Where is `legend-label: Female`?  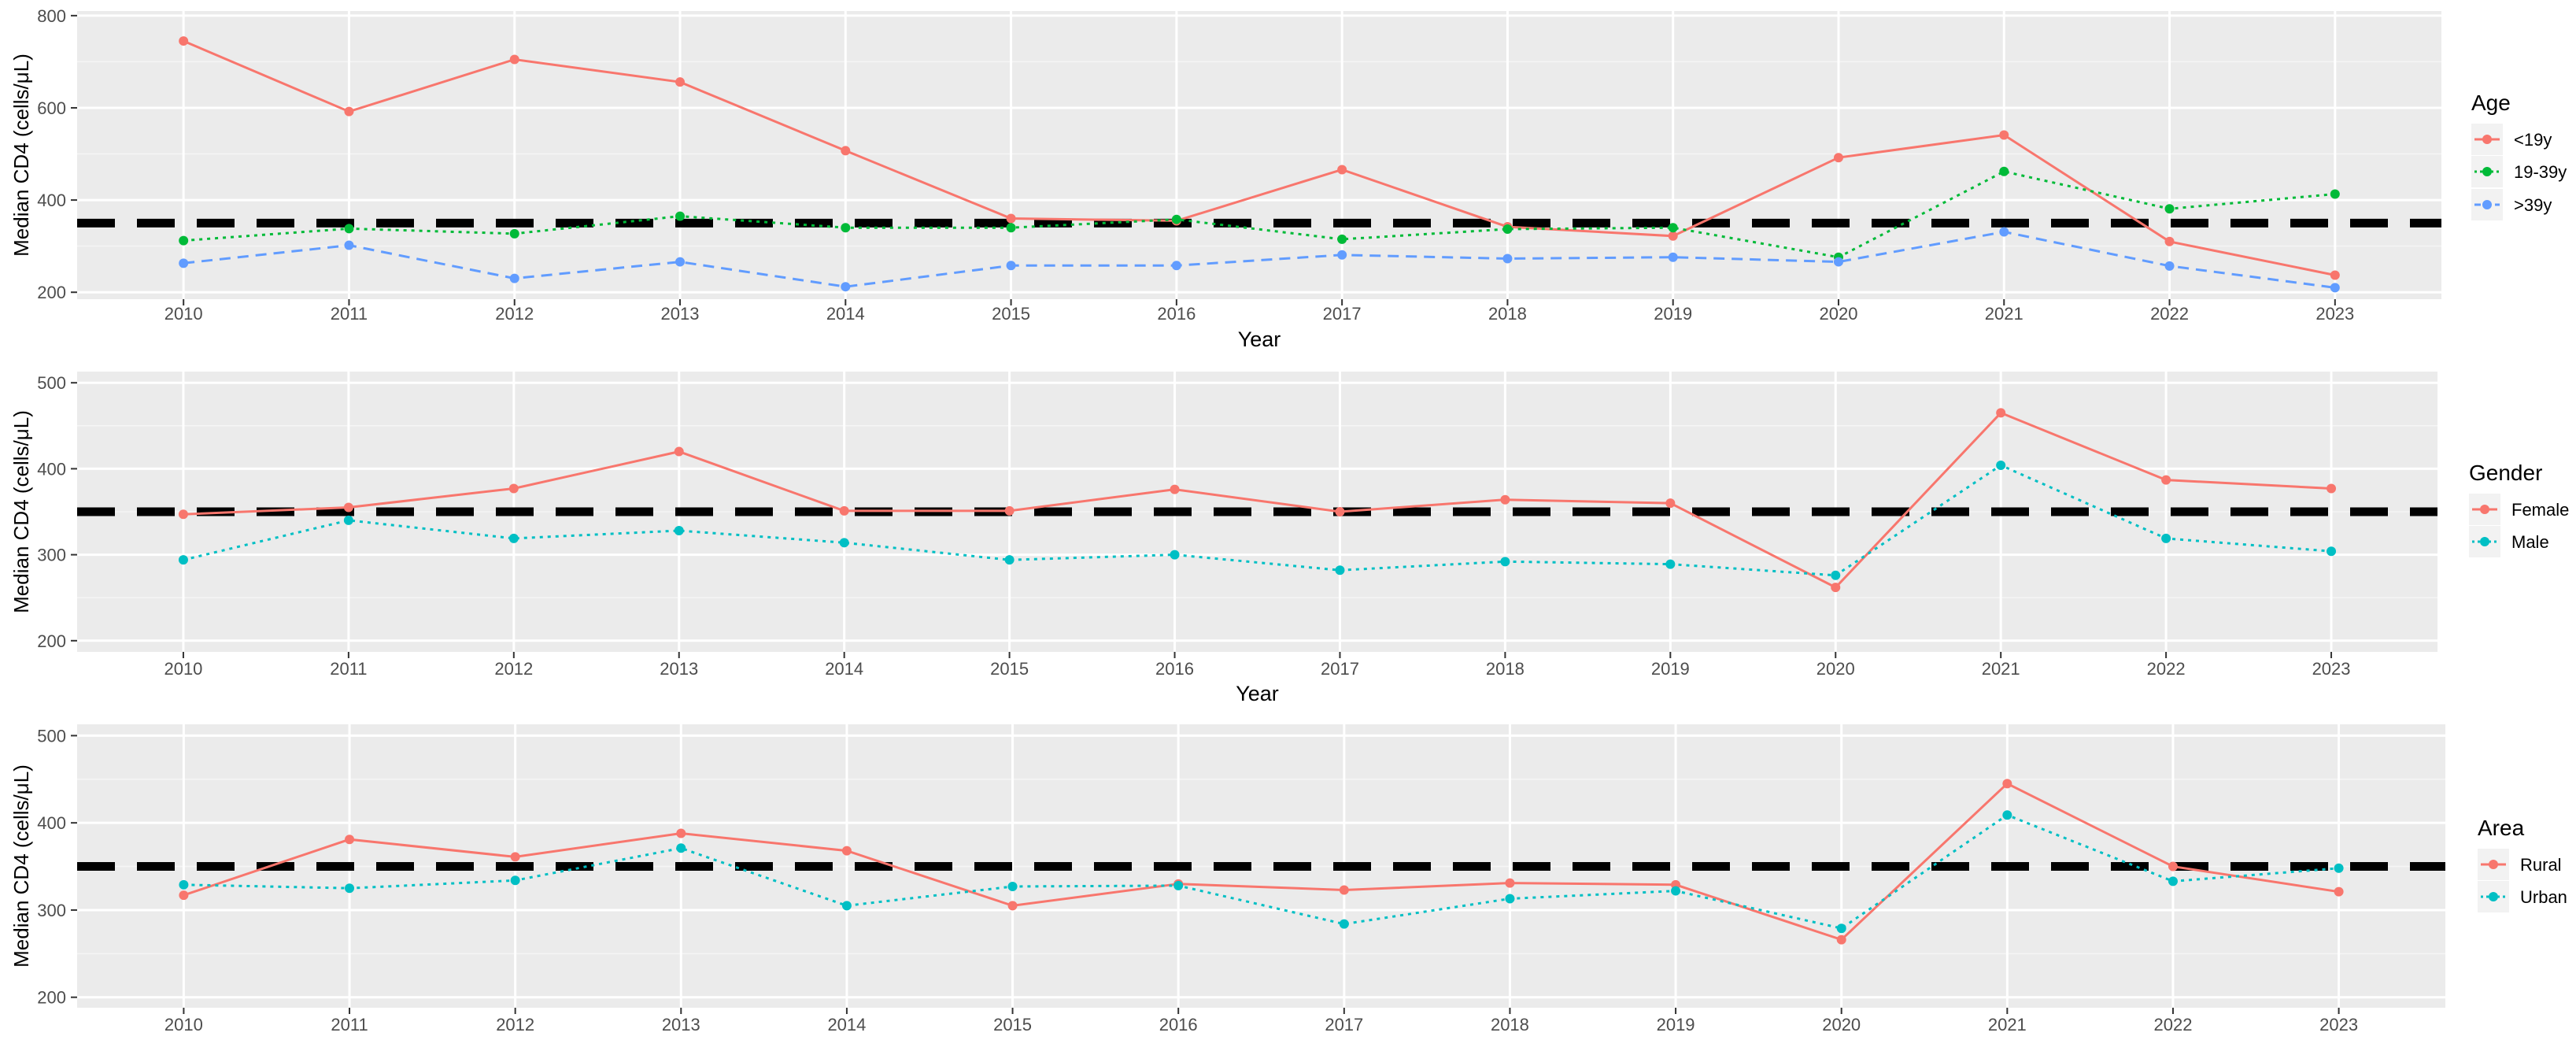 legend-label: Female is located at coordinates (2540, 510).